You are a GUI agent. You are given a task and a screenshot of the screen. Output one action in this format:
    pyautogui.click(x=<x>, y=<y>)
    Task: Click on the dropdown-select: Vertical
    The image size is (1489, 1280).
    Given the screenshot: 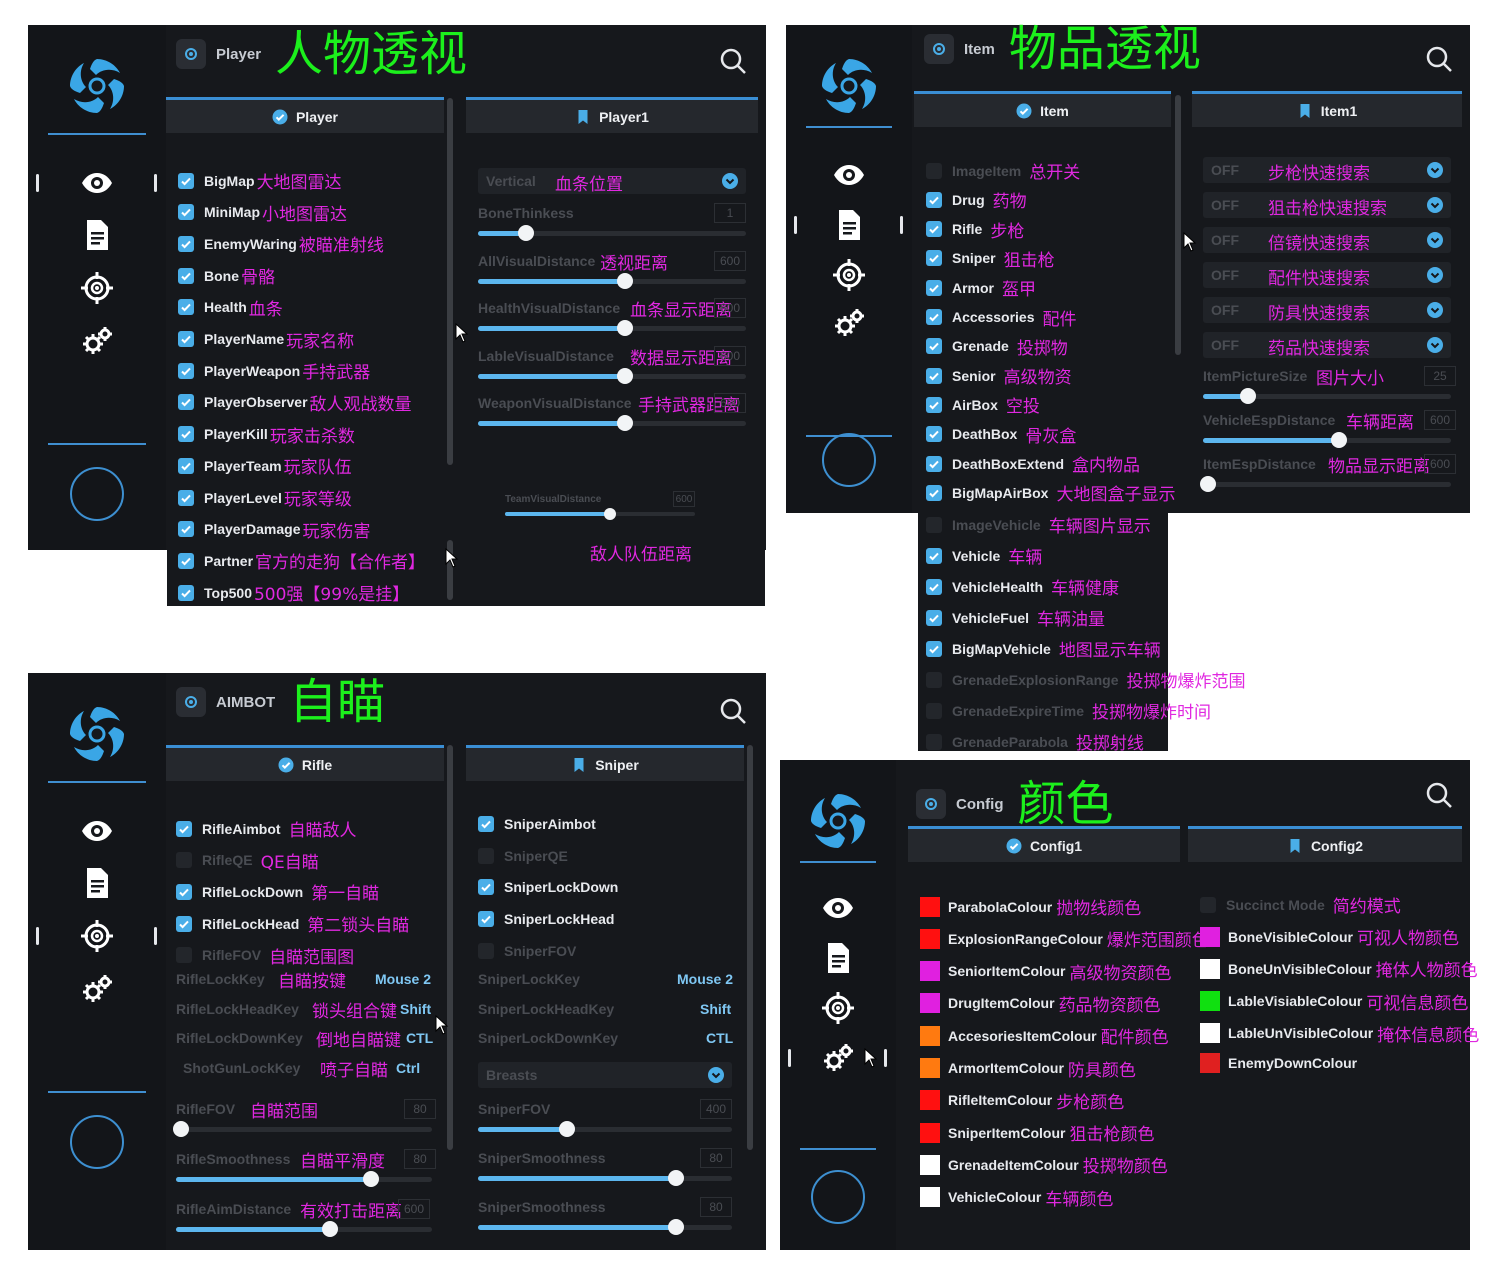 What is the action you would take?
    pyautogui.click(x=612, y=181)
    